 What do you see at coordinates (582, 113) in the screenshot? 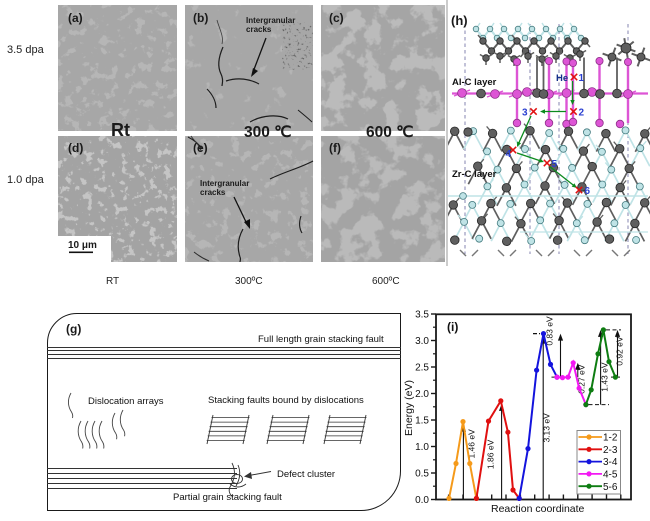
I see `svg-text: 2` at bounding box center [582, 113].